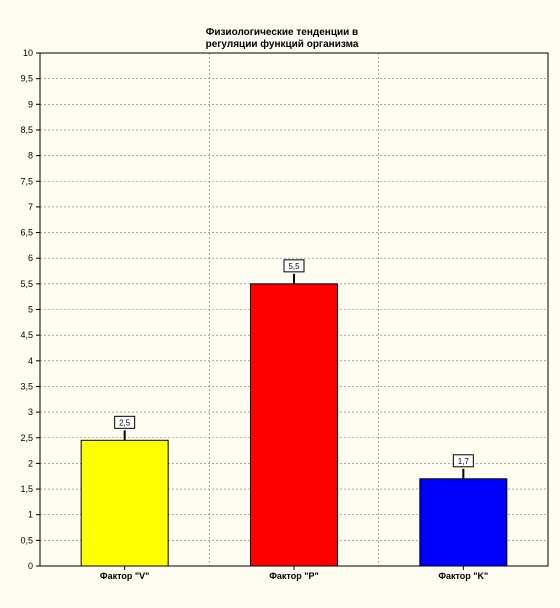 This screenshot has width=560, height=608. What do you see at coordinates (463, 576) in the screenshot?
I see `x-tick-label: Фактор "K"` at bounding box center [463, 576].